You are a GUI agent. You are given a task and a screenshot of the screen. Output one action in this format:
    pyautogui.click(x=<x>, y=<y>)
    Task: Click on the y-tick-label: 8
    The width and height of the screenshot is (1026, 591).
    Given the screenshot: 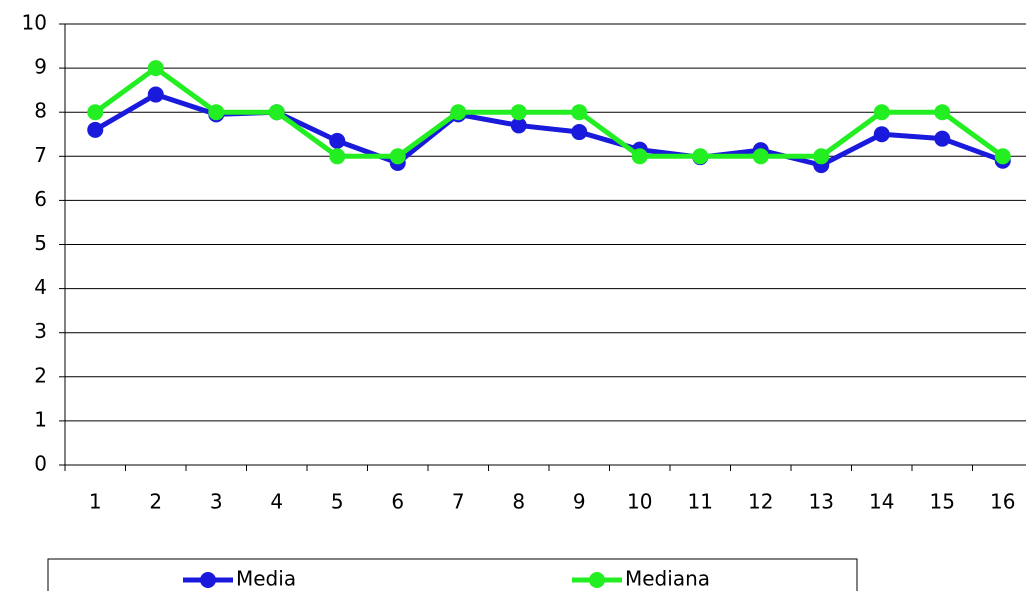 What is the action you would take?
    pyautogui.click(x=40, y=111)
    